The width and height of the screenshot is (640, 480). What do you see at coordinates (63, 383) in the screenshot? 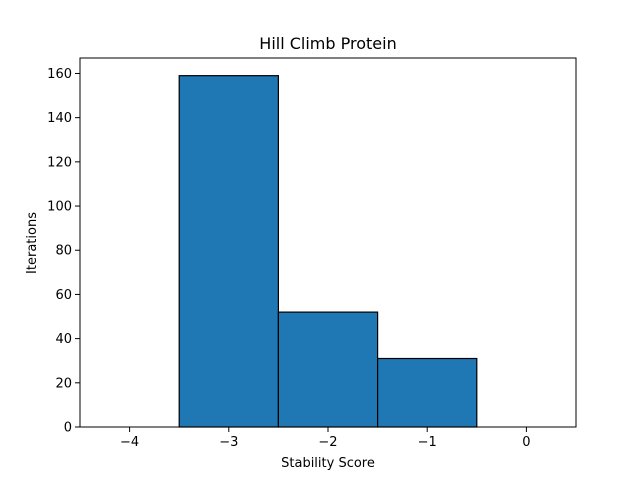
I see `y-tick-label: 20` at bounding box center [63, 383].